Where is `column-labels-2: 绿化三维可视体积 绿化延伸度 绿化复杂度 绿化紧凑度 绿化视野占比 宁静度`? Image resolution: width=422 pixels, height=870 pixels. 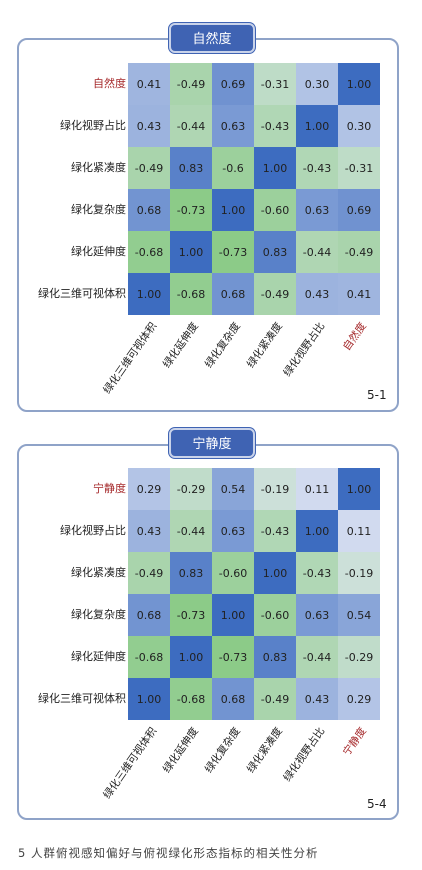 column-labels-2: 绿化三维可视体积 绿化延伸度 绿化复杂度 绿化紧凑度 绿化视野占比 宁静度 is located at coordinates (240, 771).